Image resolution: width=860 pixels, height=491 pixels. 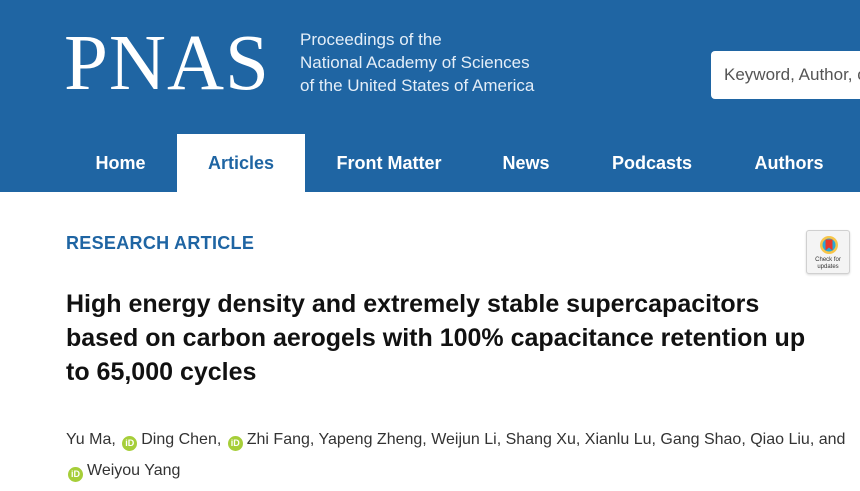 What do you see at coordinates (89, 439) in the screenshot?
I see `author-name: Yu Ma` at bounding box center [89, 439].